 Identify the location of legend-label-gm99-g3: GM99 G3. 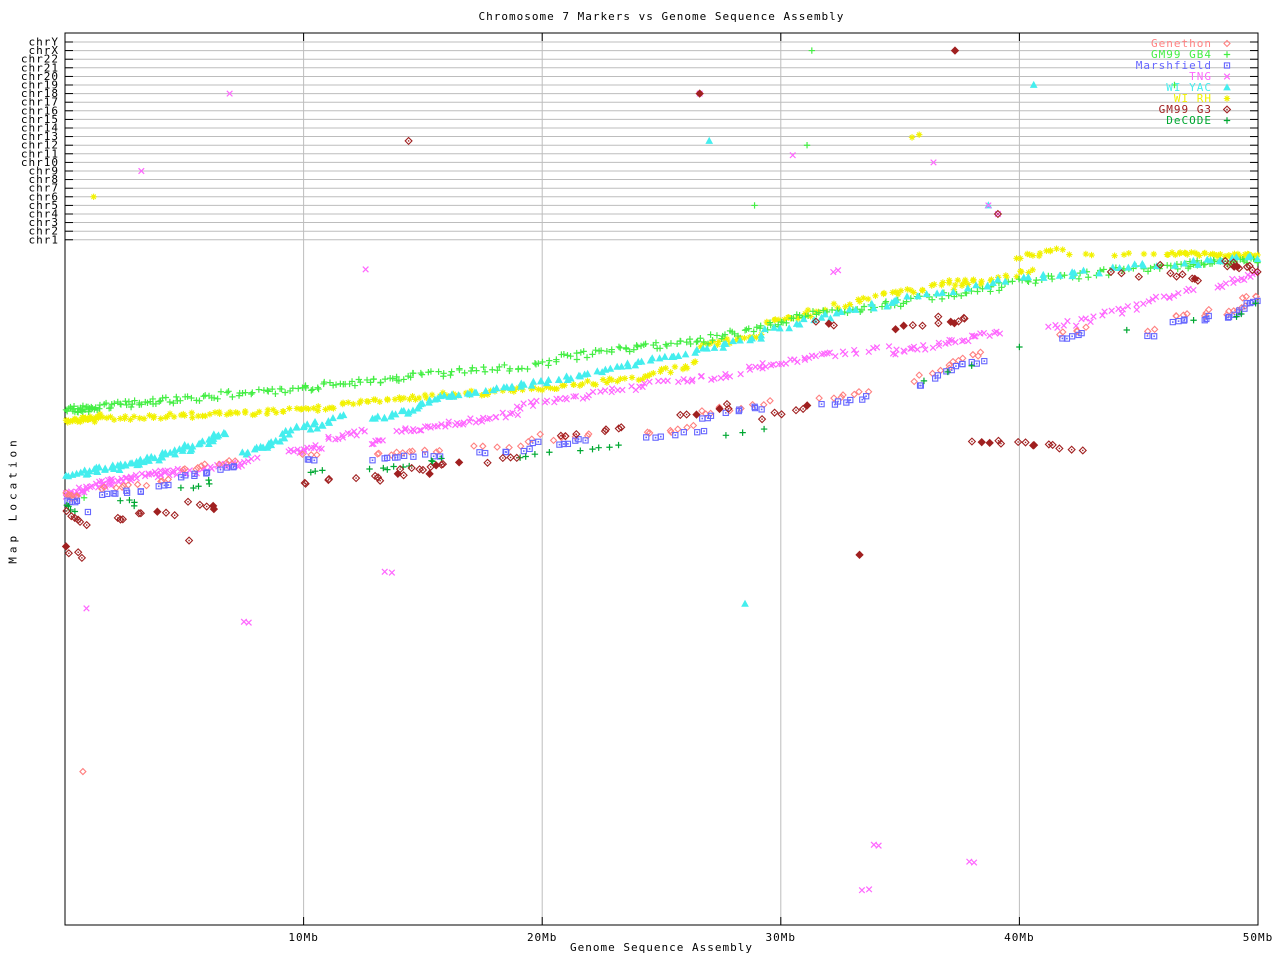
(1185, 109).